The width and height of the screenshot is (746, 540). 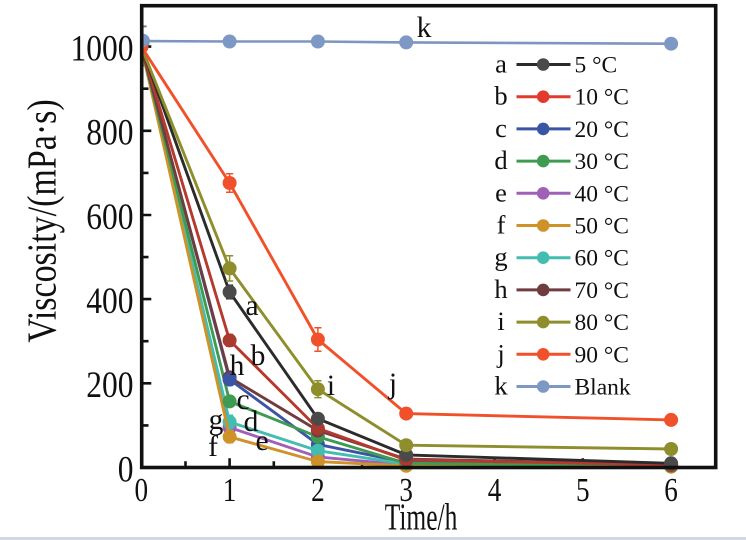 I want to click on svg-text: Viscosity/(mPa·s), so click(x=42, y=220).